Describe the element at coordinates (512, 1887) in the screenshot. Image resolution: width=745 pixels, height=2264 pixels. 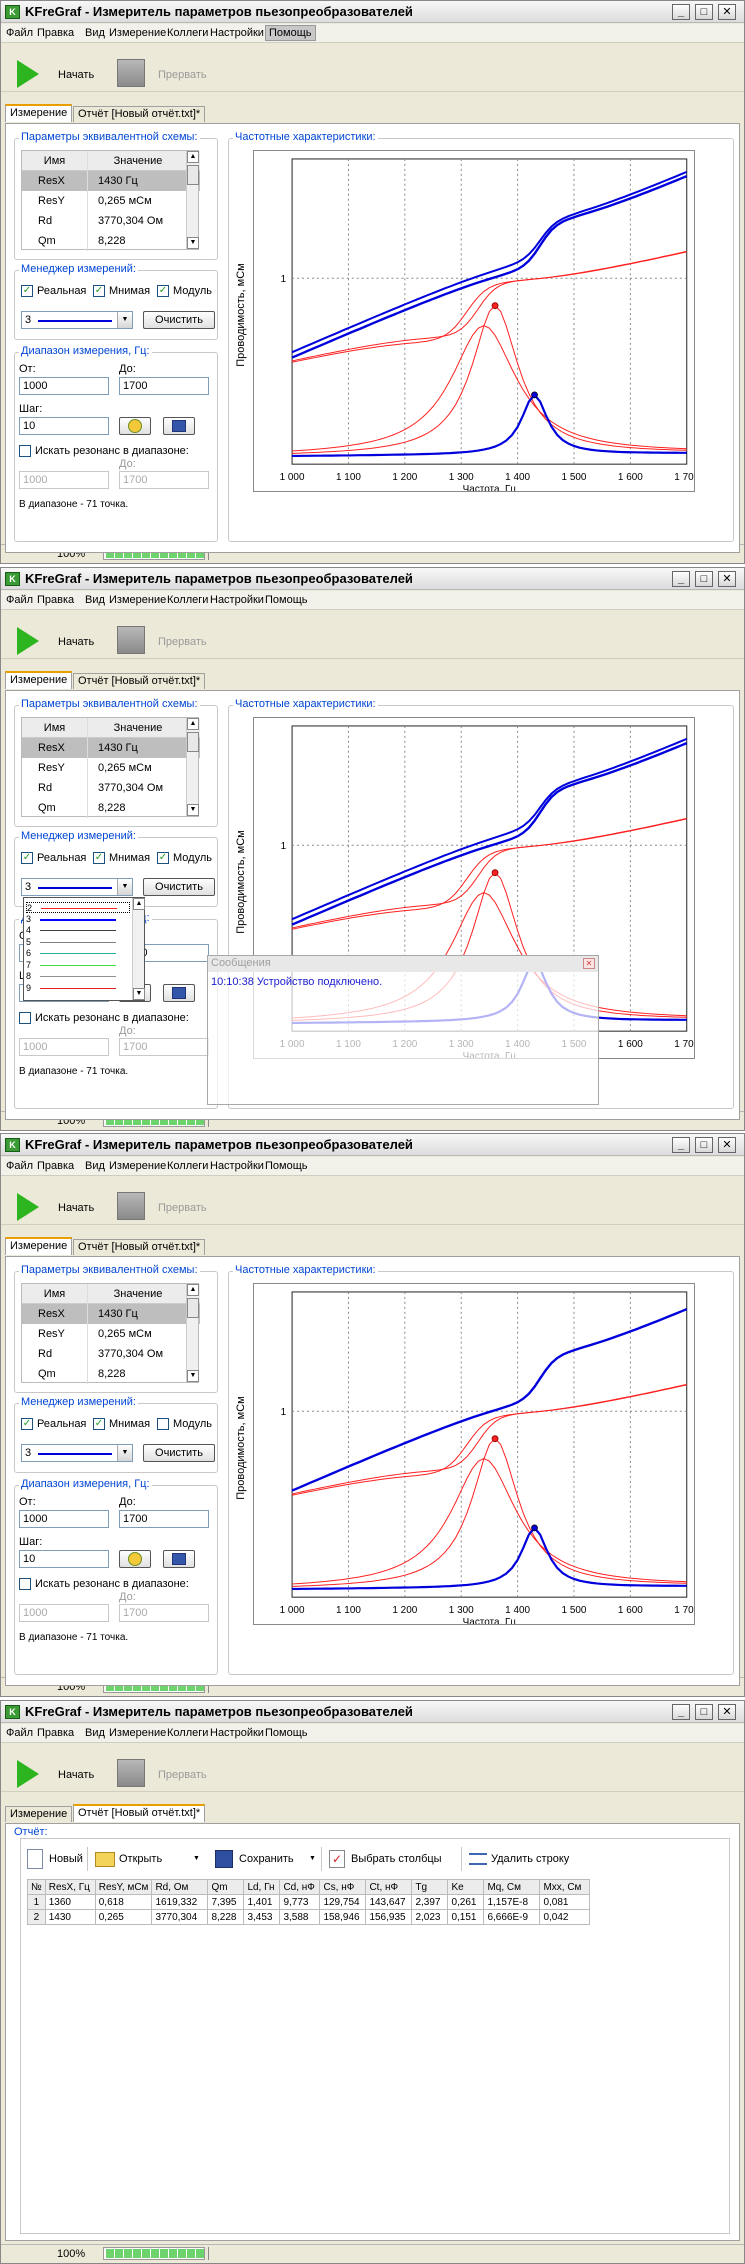
I see `column-header: Mq, См` at that location.